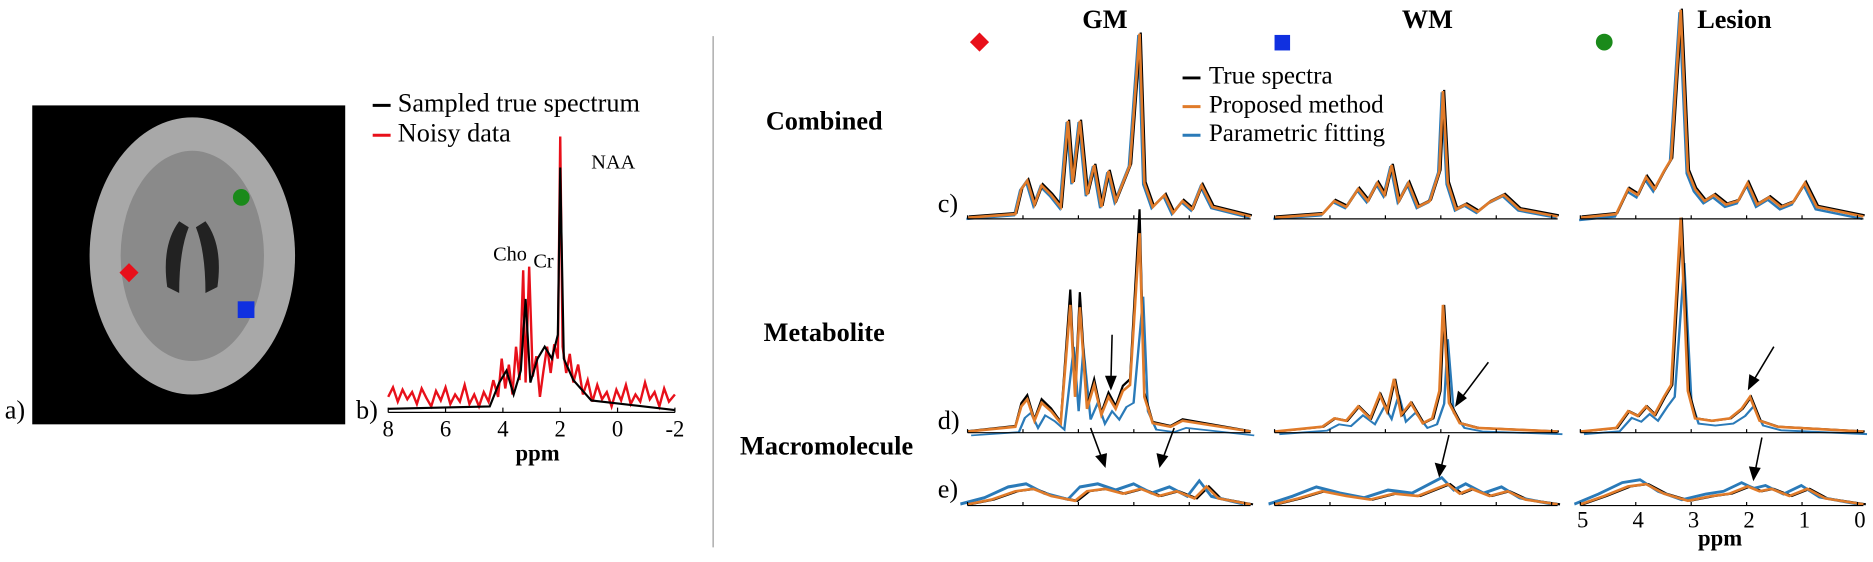 This screenshot has height=562, width=1873. Describe the element at coordinates (454, 132) in the screenshot. I see `legend-entry: Noisy data` at that location.